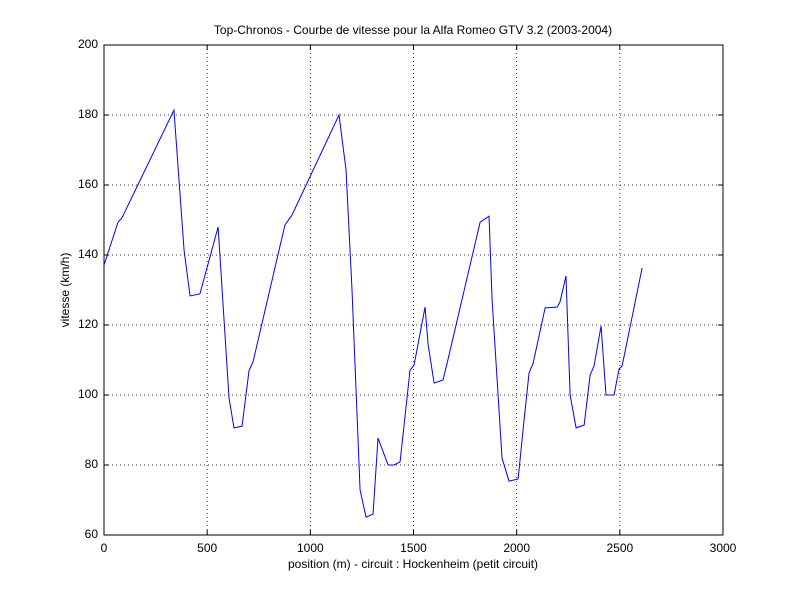 The image size is (800, 601). What do you see at coordinates (88, 114) in the screenshot?
I see `y-tick-label: 180` at bounding box center [88, 114].